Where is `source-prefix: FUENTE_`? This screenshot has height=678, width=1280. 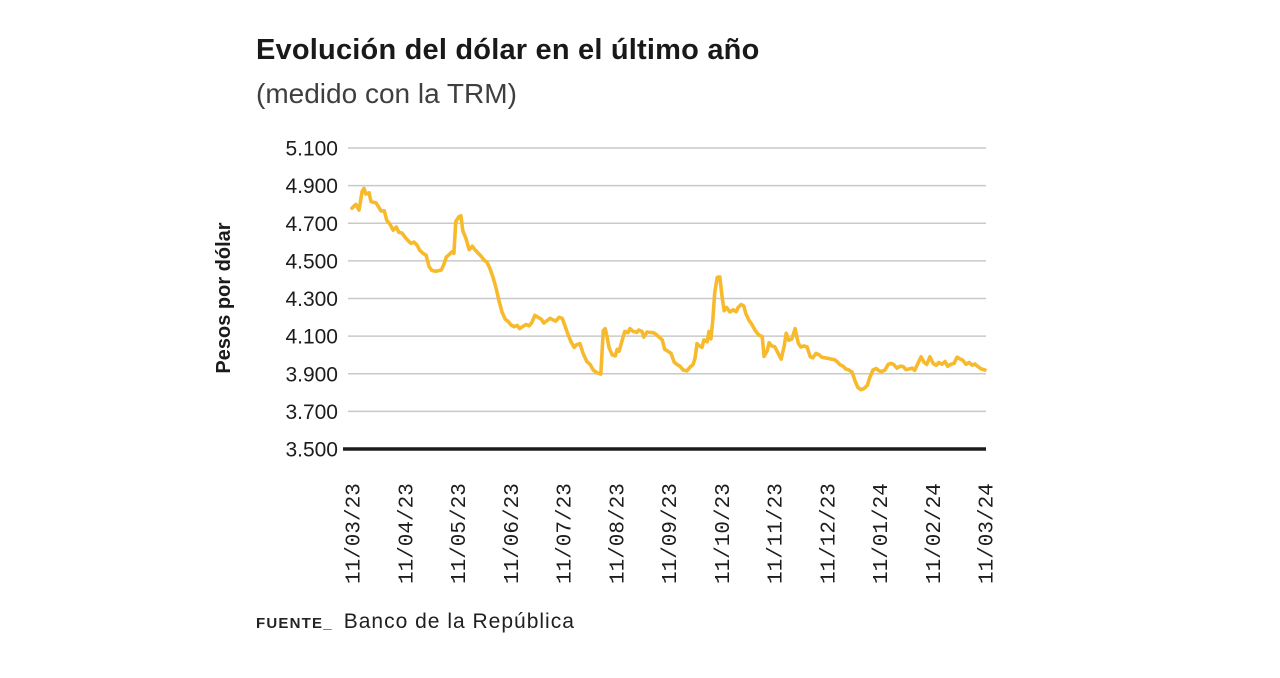
source-prefix: FUENTE_ is located at coordinates (294, 623).